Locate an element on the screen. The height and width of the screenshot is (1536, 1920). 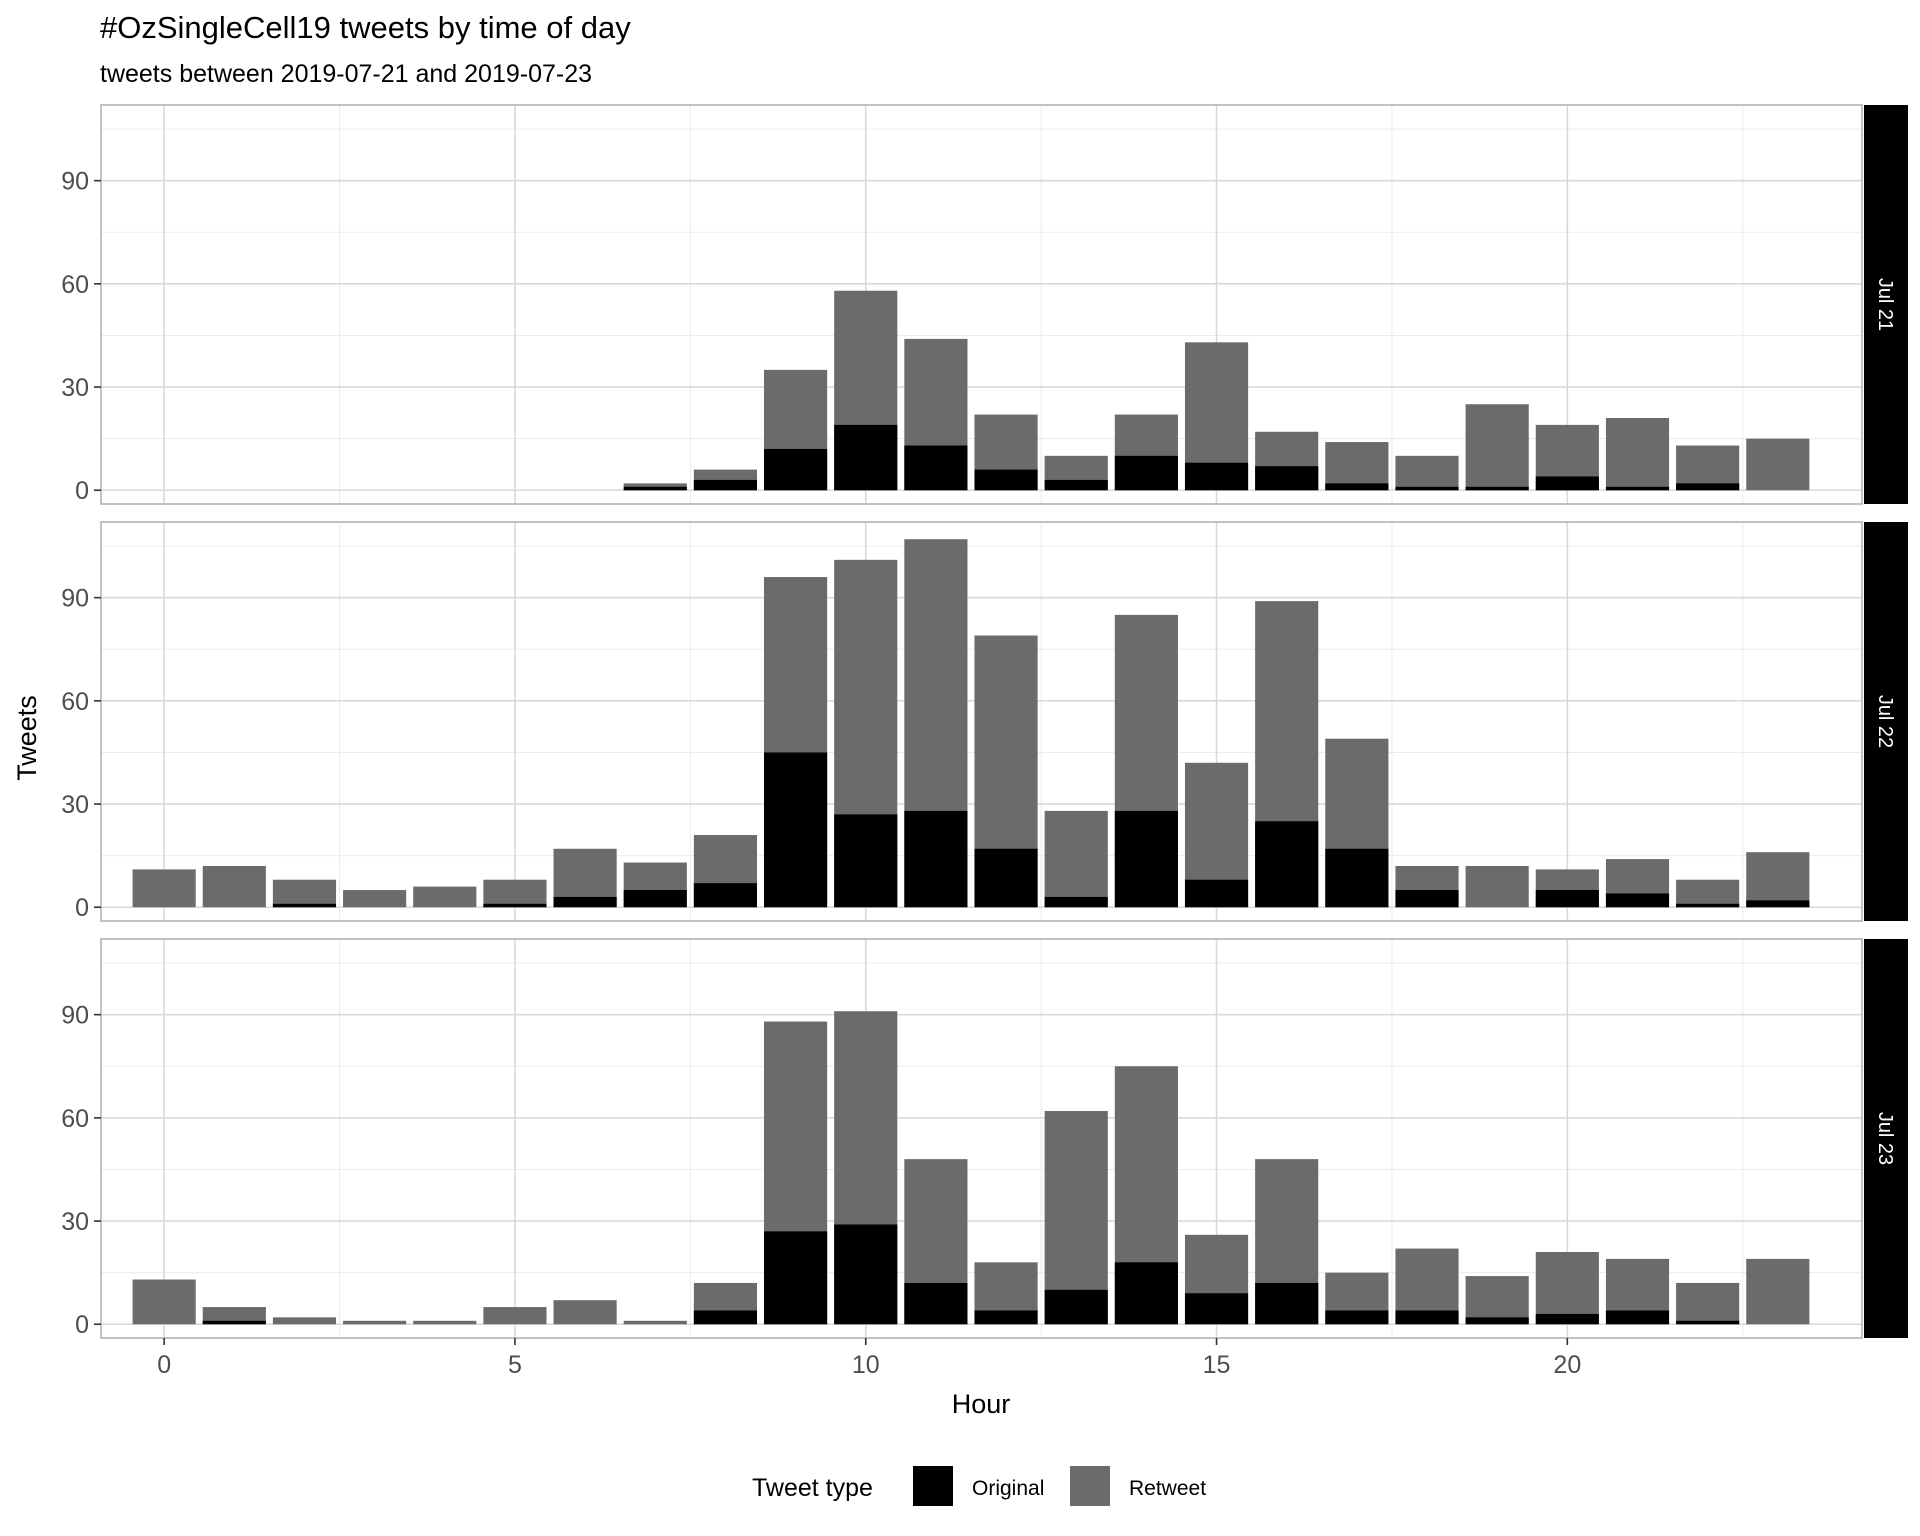
legend-key-original is located at coordinates (933, 1486).